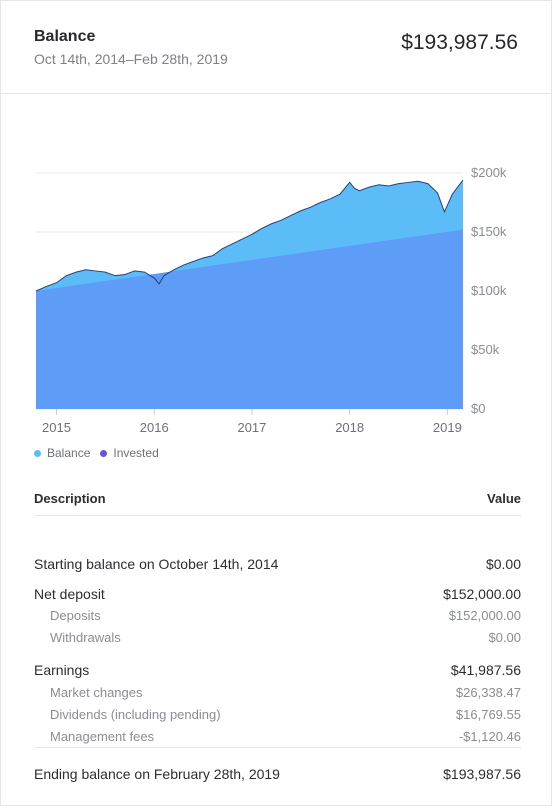  I want to click on legend-balance-label: Balance, so click(69, 453).